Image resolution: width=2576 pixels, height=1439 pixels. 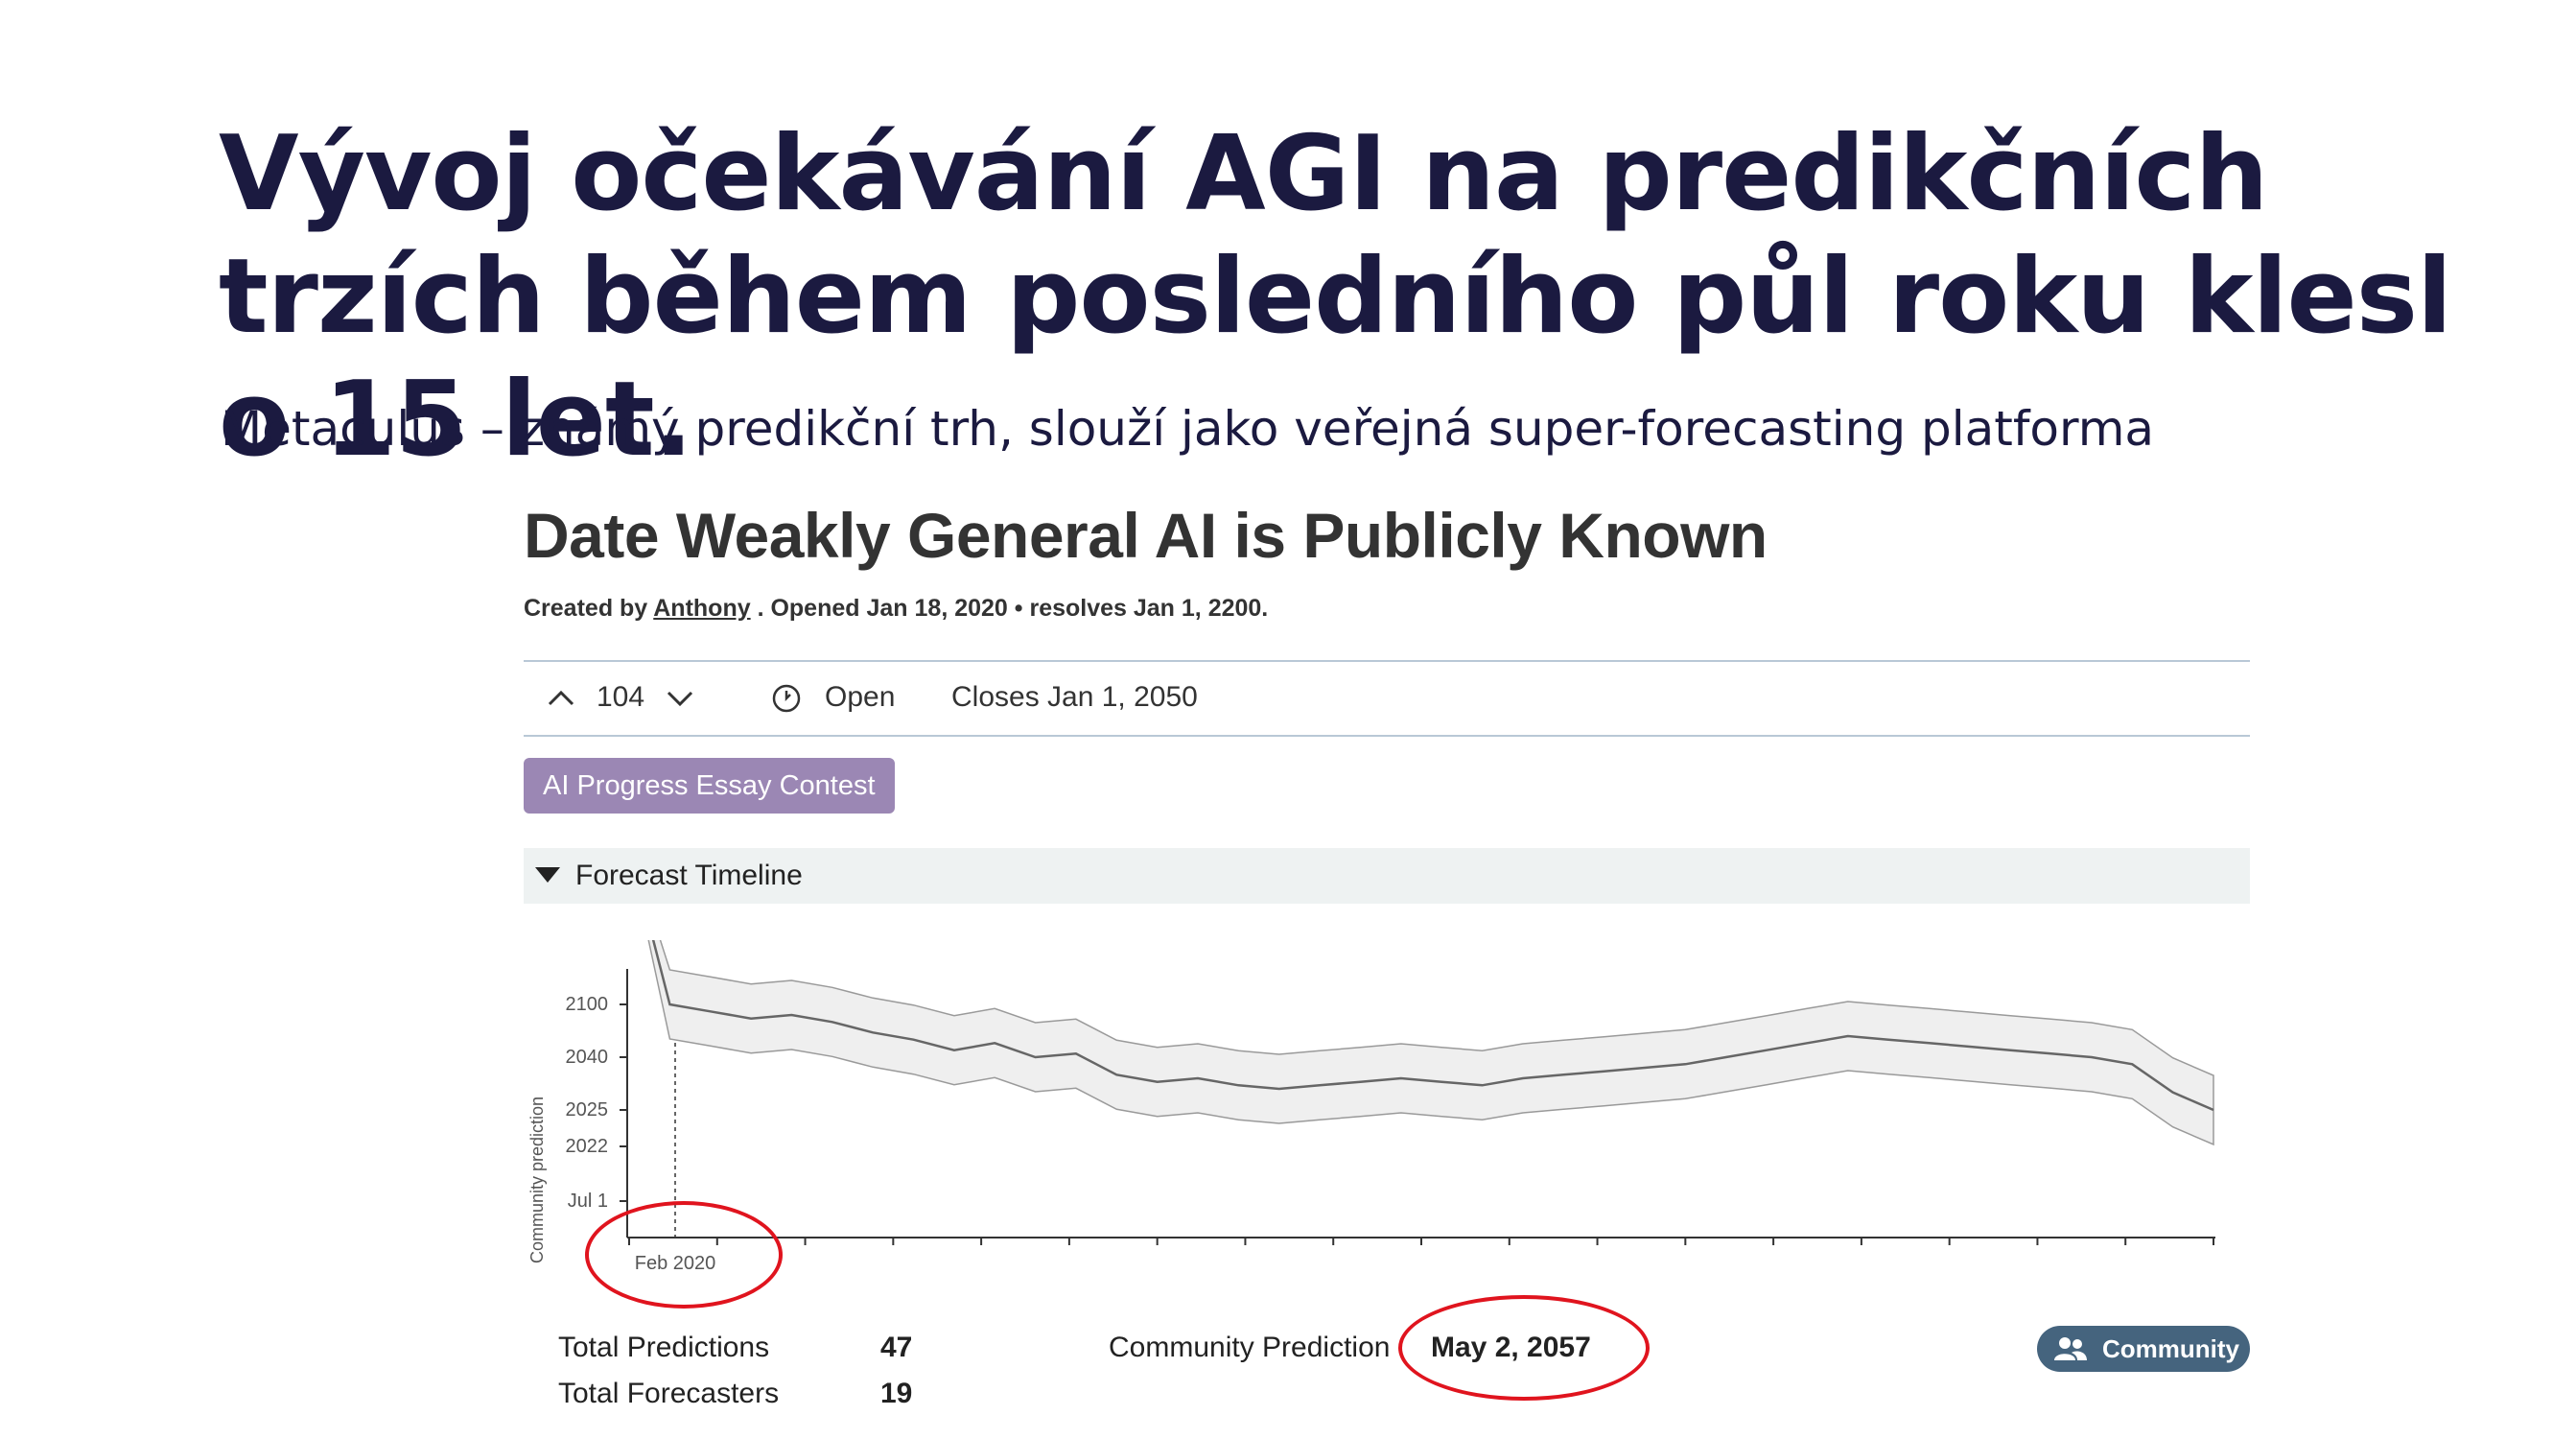 I want to click on author-link: Anthony, so click(x=702, y=608).